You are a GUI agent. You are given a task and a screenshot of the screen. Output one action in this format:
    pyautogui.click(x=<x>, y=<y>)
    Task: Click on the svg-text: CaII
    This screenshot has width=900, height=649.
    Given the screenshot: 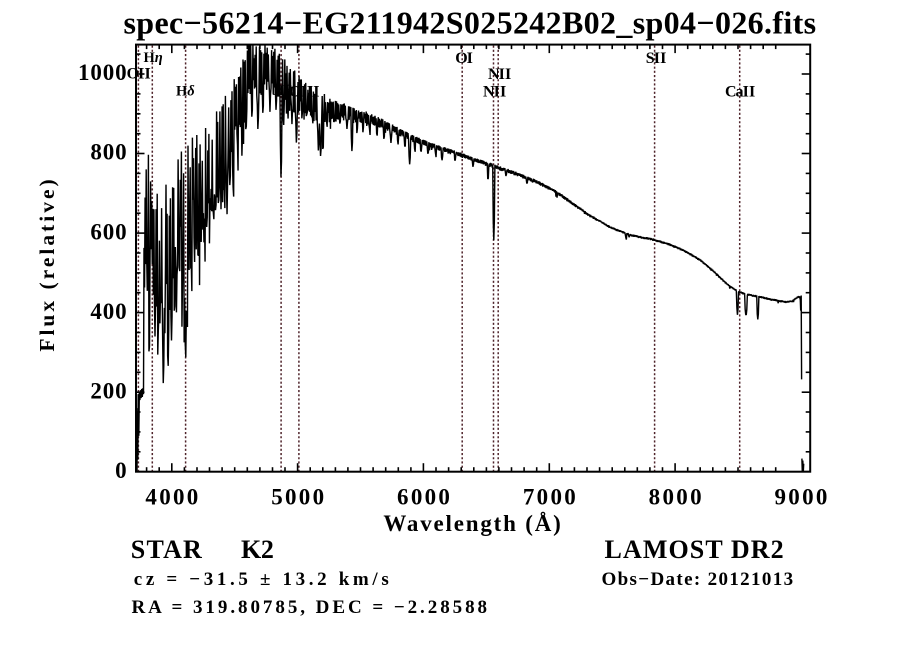 What is the action you would take?
    pyautogui.click(x=740, y=92)
    